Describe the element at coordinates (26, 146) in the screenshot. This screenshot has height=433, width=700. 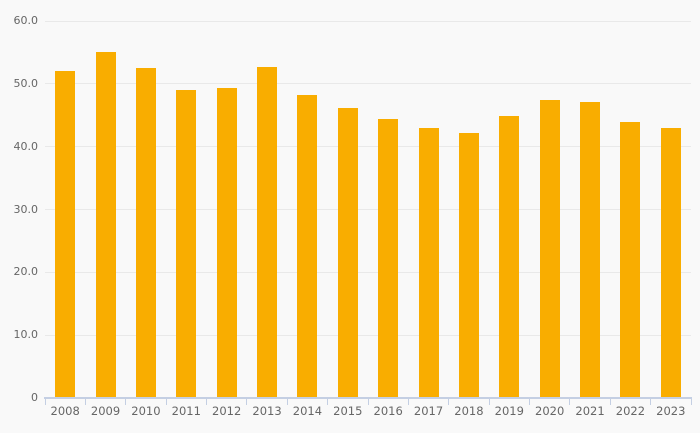
I see `y-axis-tick-label-40.0: 40.0` at that location.